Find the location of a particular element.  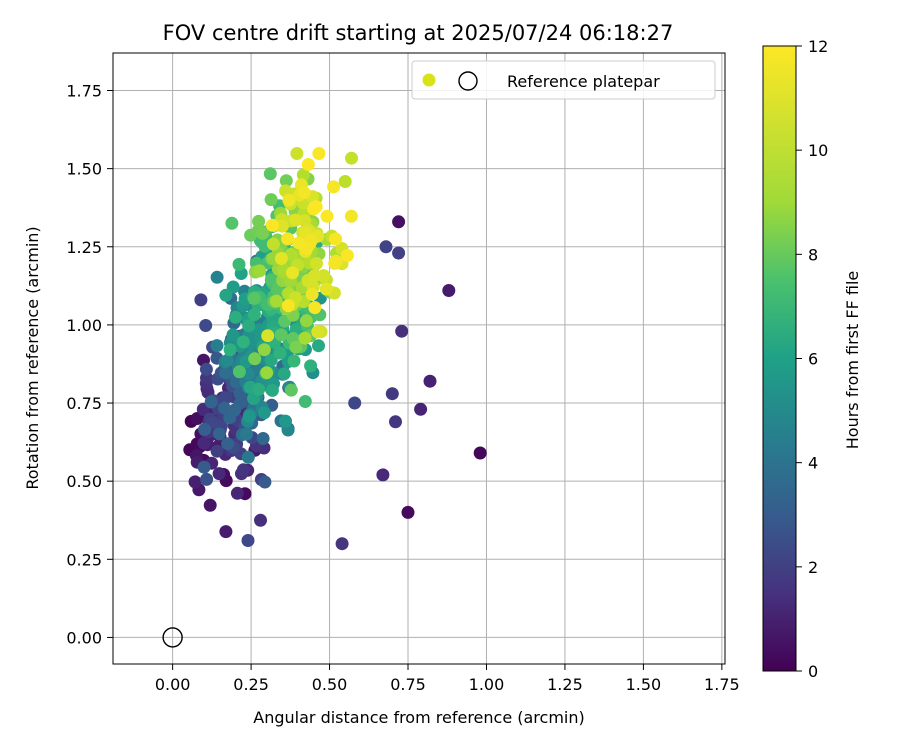

colorbar-tick-label: 8 is located at coordinates (813, 254).